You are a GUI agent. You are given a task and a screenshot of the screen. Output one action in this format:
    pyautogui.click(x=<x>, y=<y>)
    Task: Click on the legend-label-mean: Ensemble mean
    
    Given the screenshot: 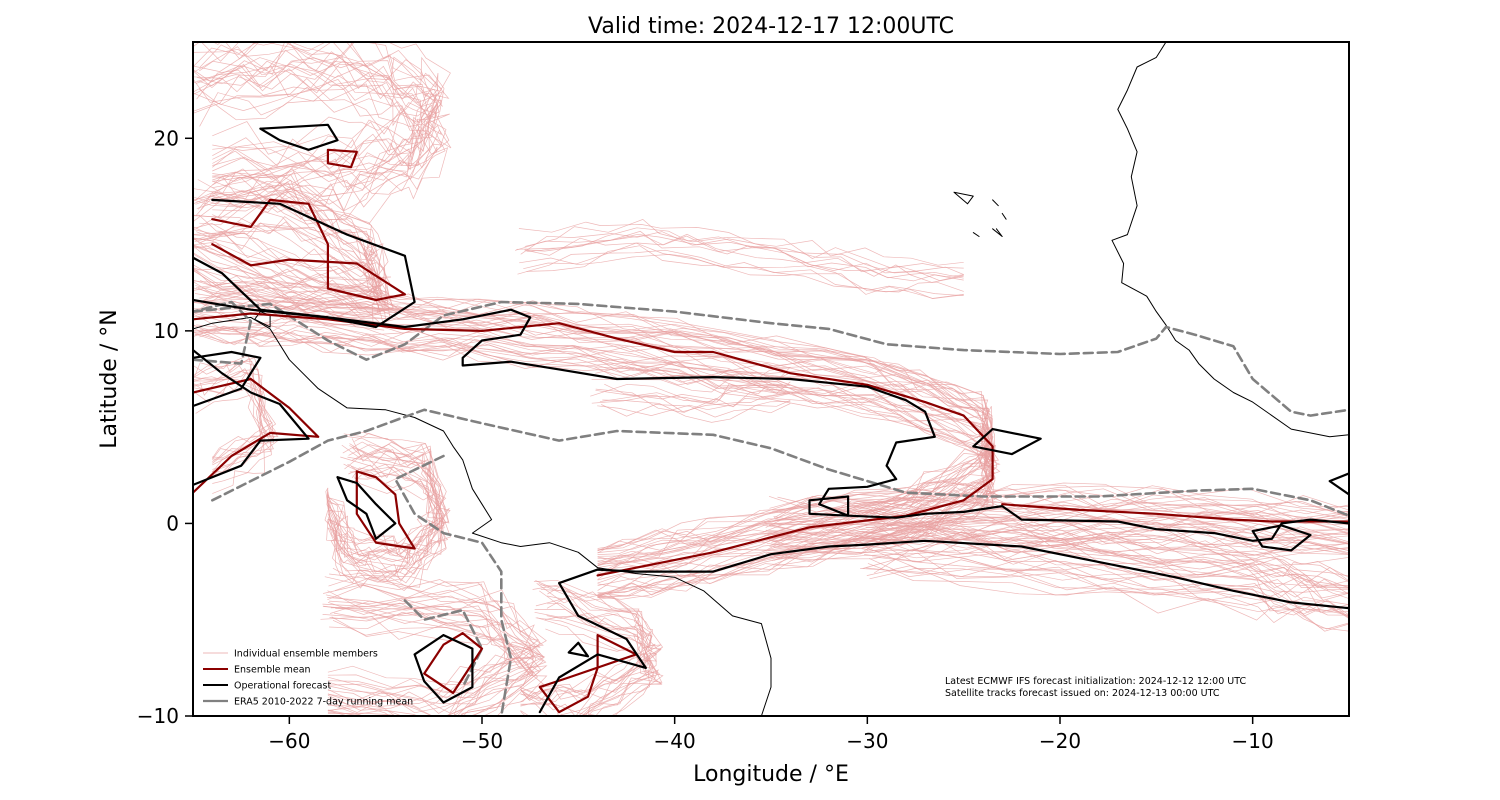 What is the action you would take?
    pyautogui.click(x=272, y=670)
    